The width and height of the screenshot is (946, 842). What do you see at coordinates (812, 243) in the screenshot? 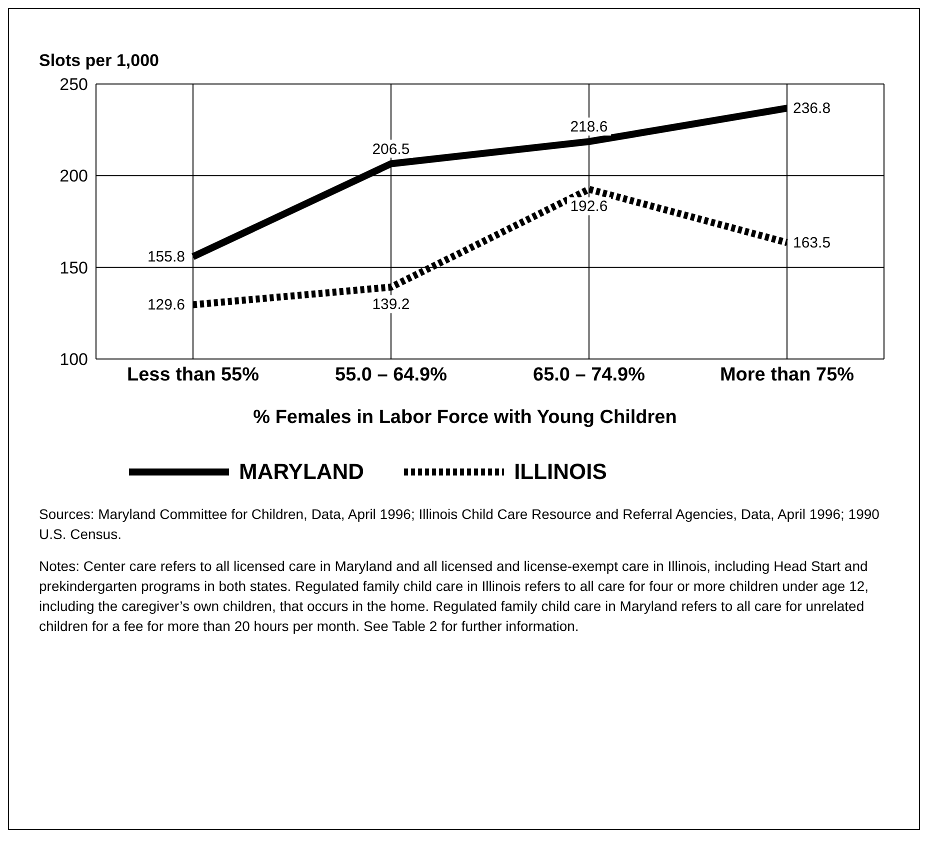
I see `data-label: 163.5` at bounding box center [812, 243].